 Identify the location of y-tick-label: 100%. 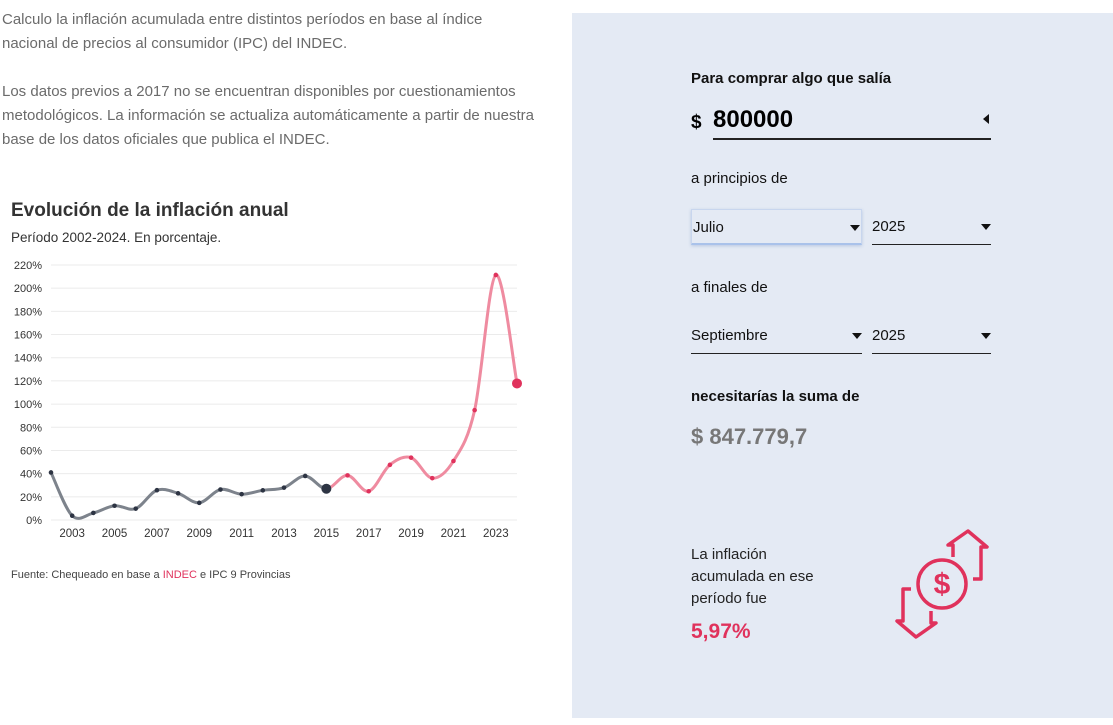
(28, 405).